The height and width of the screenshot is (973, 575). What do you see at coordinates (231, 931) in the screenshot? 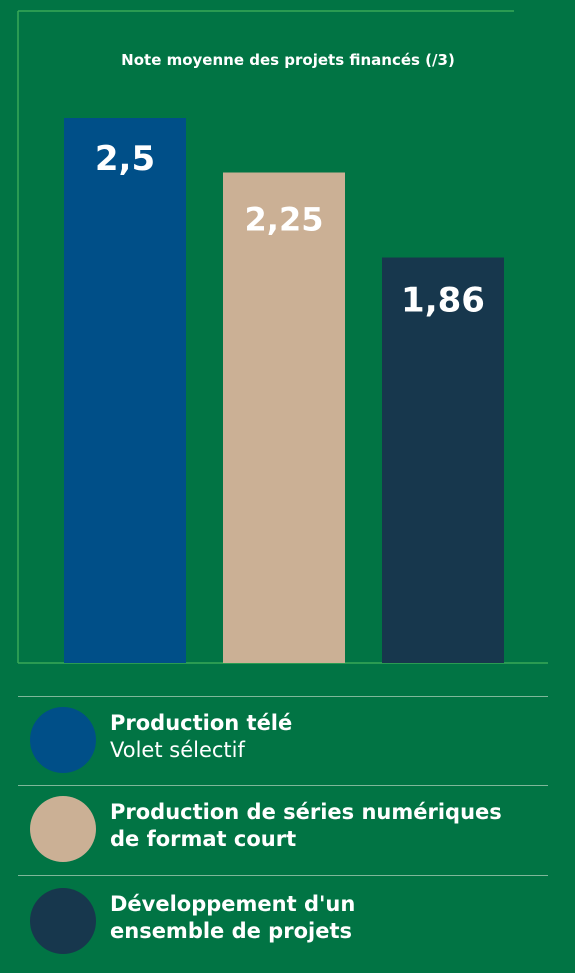
I see `legend-line2: ensemble de projets` at bounding box center [231, 931].